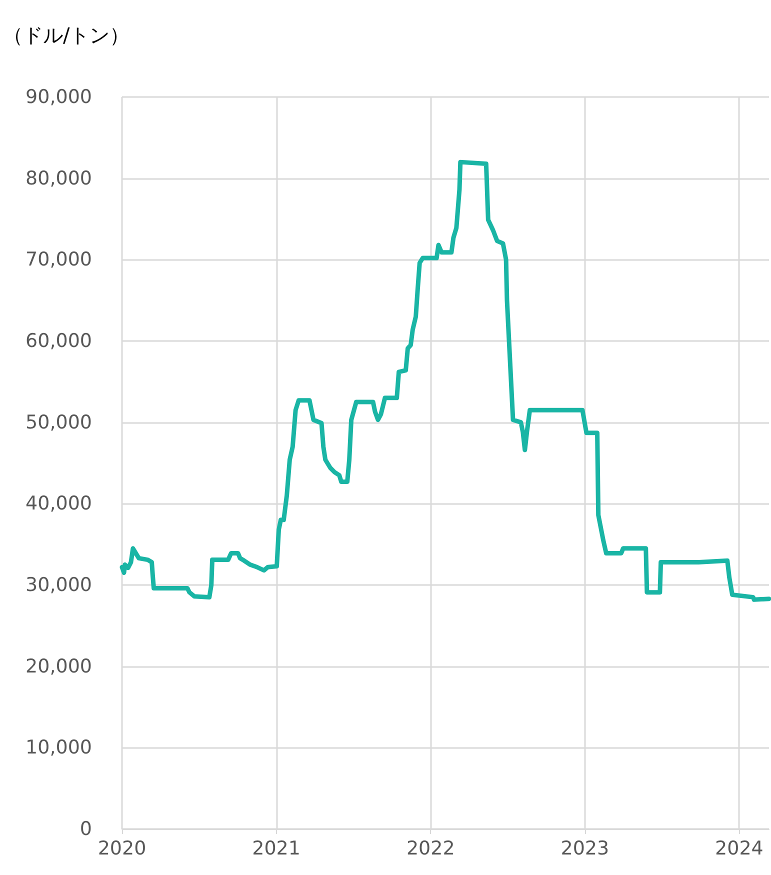  I want to click on y-tick-label: 50,000, so click(59, 422).